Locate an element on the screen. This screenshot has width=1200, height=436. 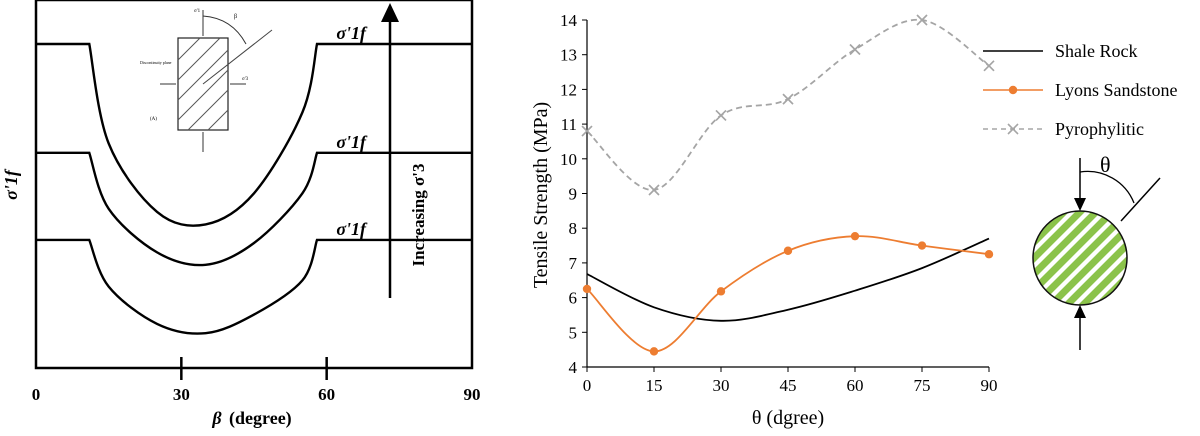
disk-plane-line is located at coordinates (1140, 199).